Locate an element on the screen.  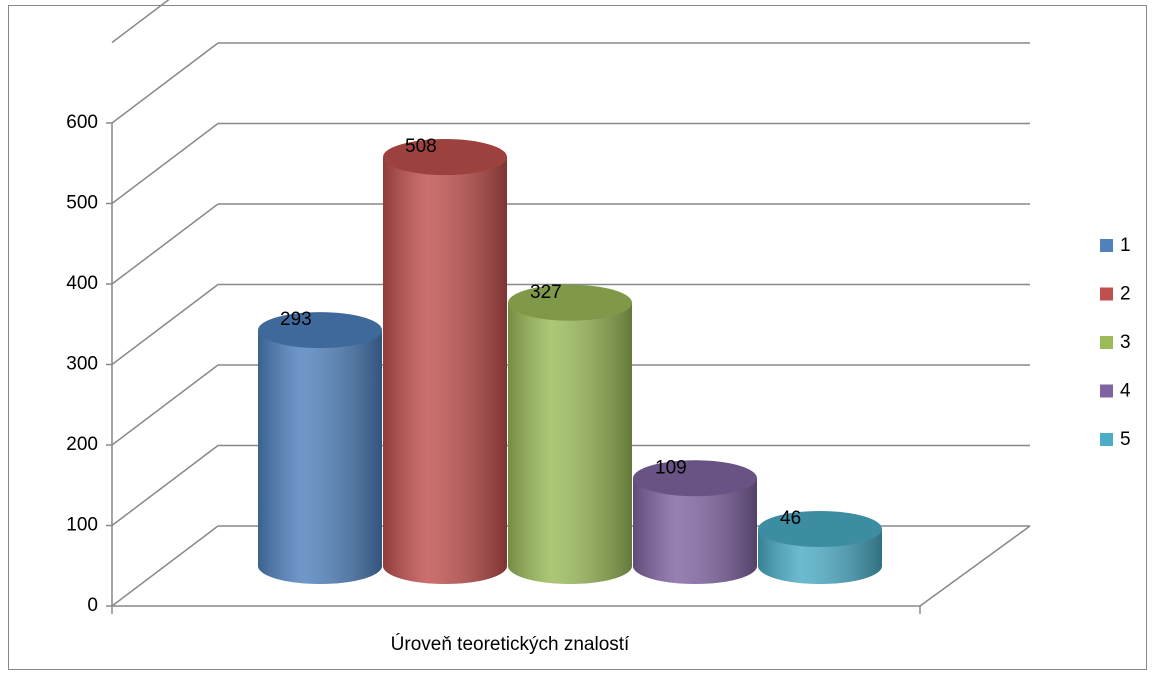
value-label: 46 is located at coordinates (790, 518).